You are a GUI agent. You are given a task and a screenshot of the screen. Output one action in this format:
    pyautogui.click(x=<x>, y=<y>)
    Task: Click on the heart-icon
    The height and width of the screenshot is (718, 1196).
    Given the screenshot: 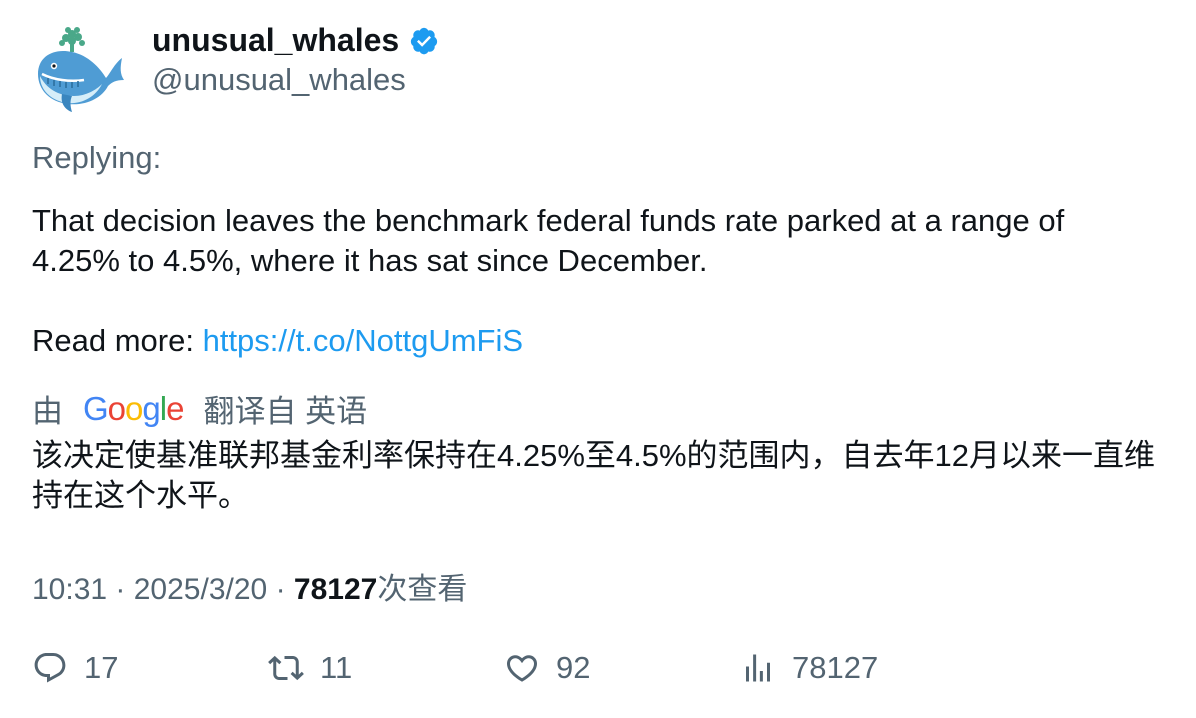 What is the action you would take?
    pyautogui.click(x=522, y=668)
    